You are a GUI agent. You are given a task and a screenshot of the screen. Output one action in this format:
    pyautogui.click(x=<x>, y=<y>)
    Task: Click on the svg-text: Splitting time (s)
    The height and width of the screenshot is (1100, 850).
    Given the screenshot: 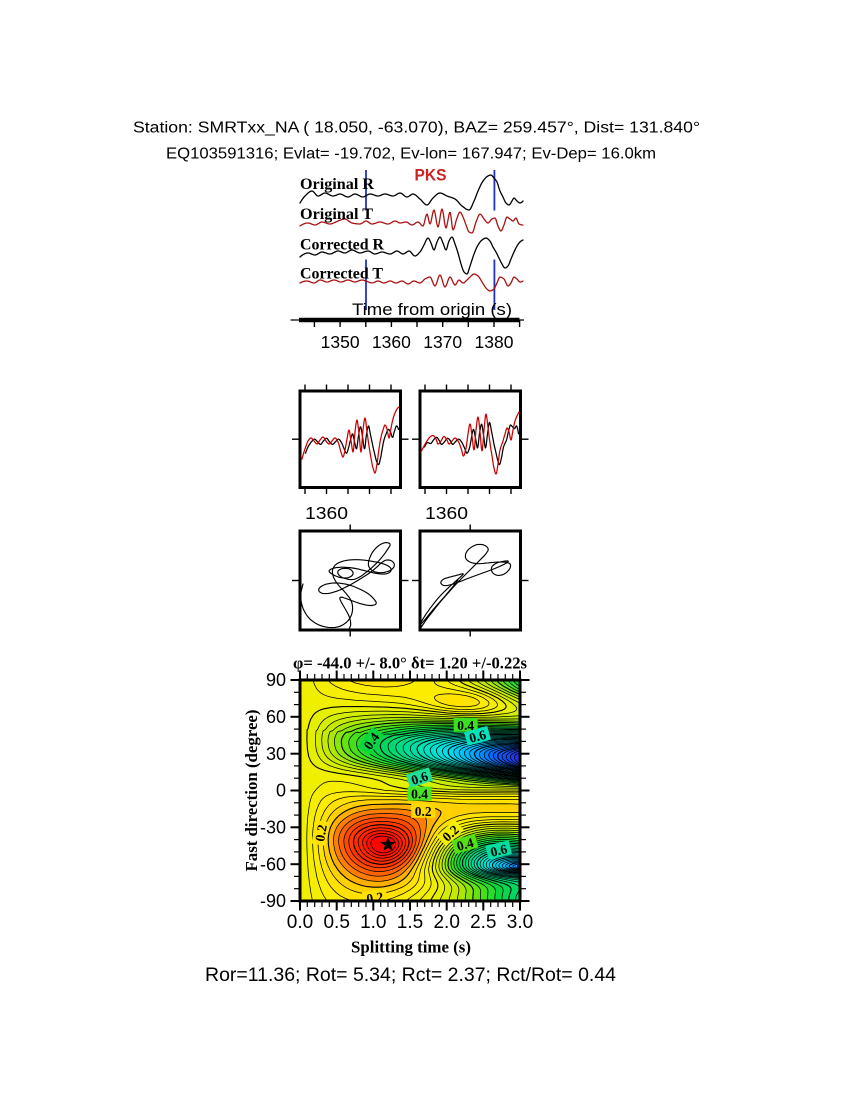 What is the action you would take?
    pyautogui.click(x=411, y=947)
    